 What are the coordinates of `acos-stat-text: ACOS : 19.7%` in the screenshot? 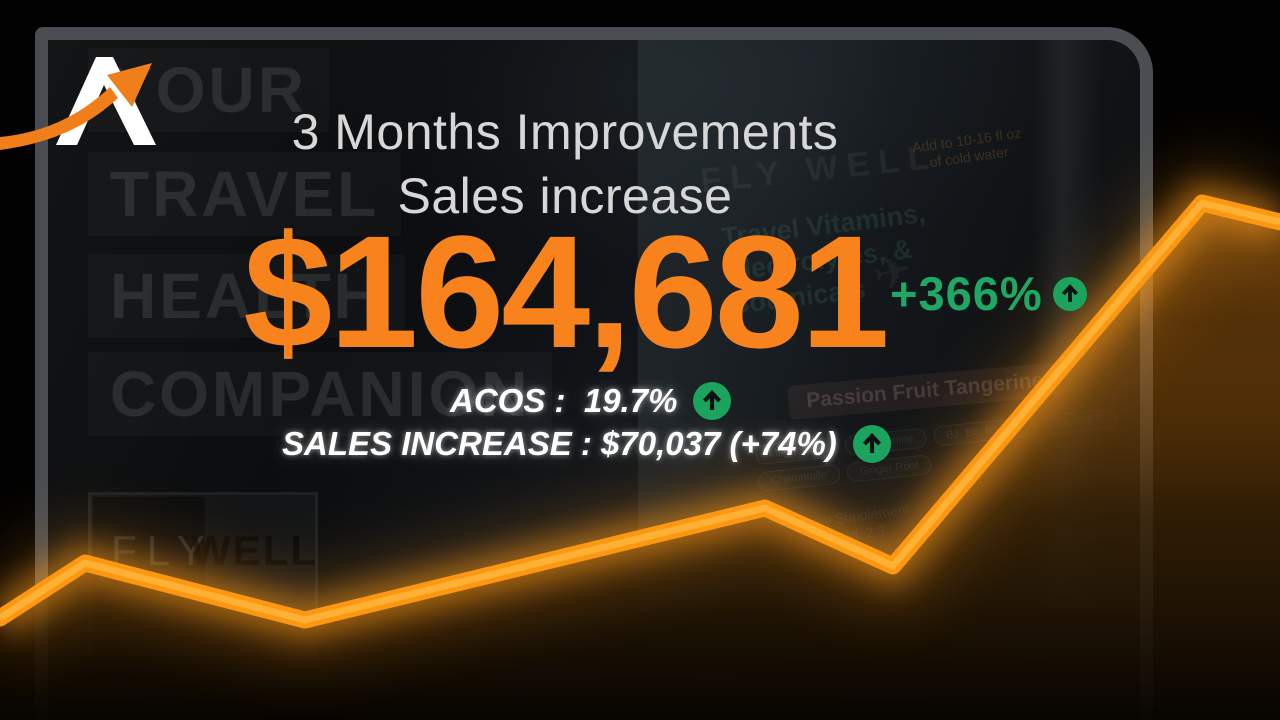 It's located at (564, 400).